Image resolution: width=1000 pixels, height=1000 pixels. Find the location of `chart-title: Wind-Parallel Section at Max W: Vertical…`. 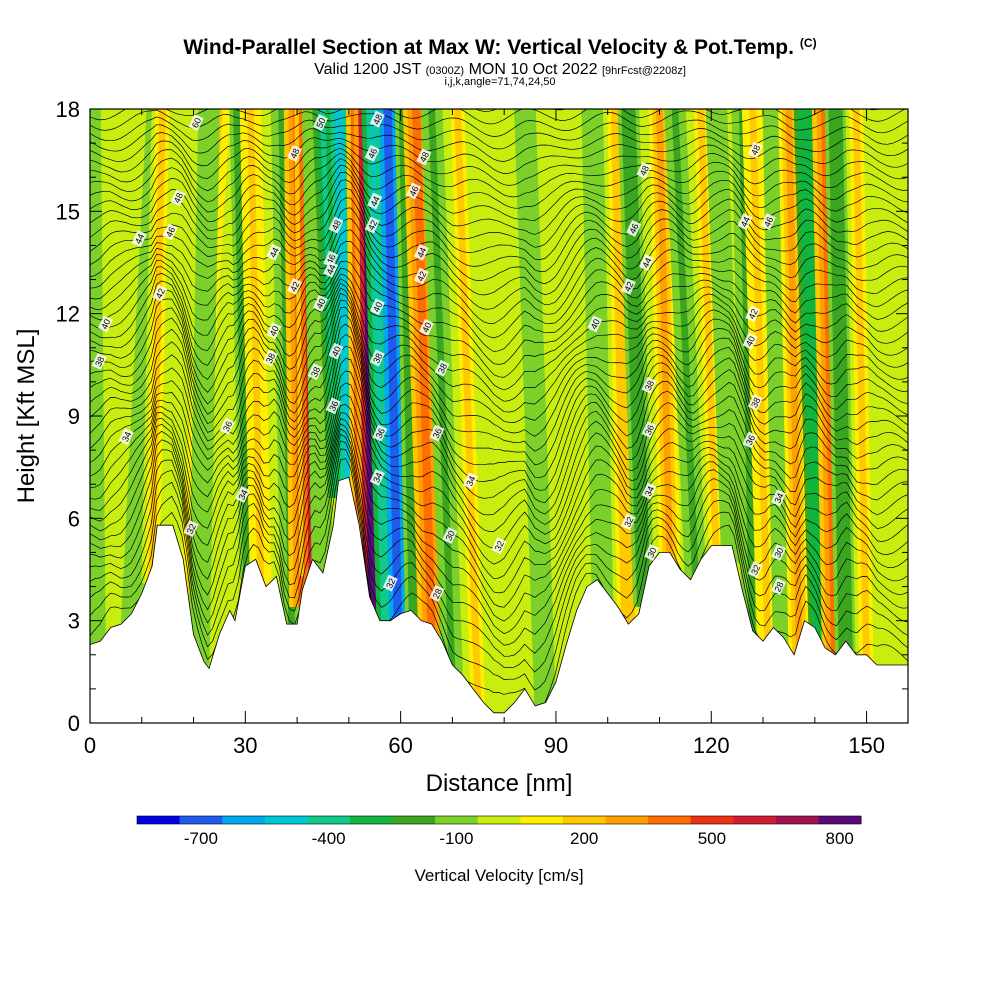

chart-title: Wind-Parallel Section at Max W: Vertical… is located at coordinates (500, 47).